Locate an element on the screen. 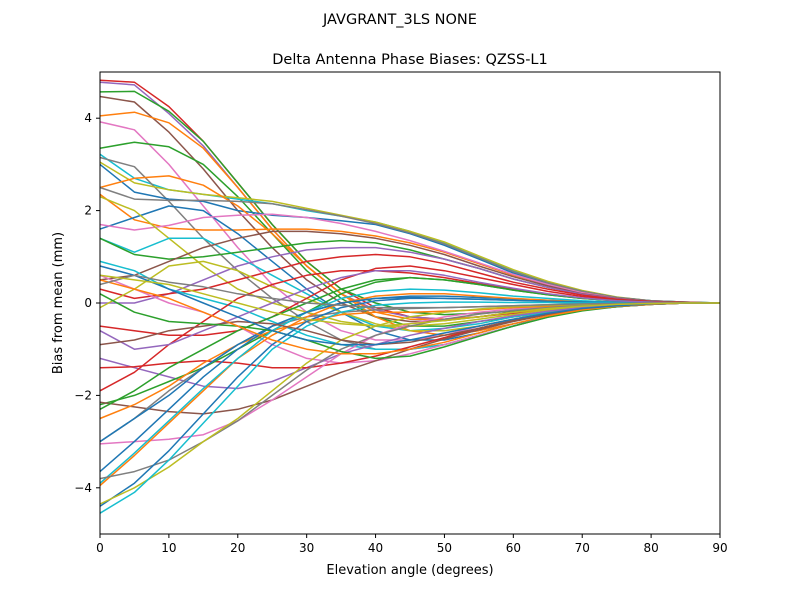  x-axis: 0 10 20 30 40 50 60 70 80 90 is located at coordinates (412, 544).